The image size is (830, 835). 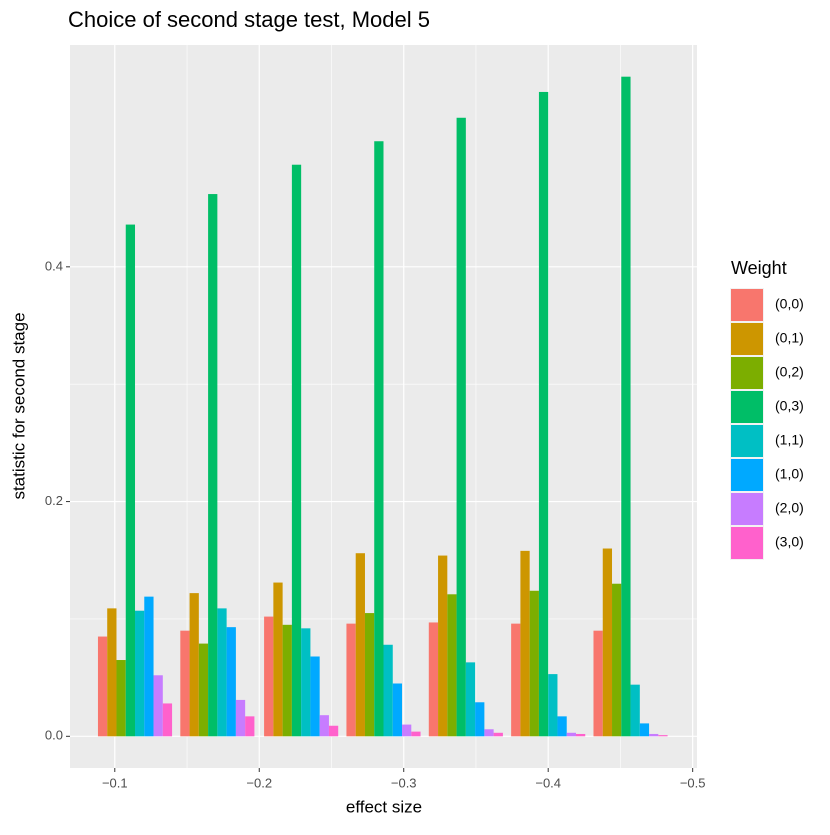 I want to click on legend-label: (2,0), so click(x=789, y=508).